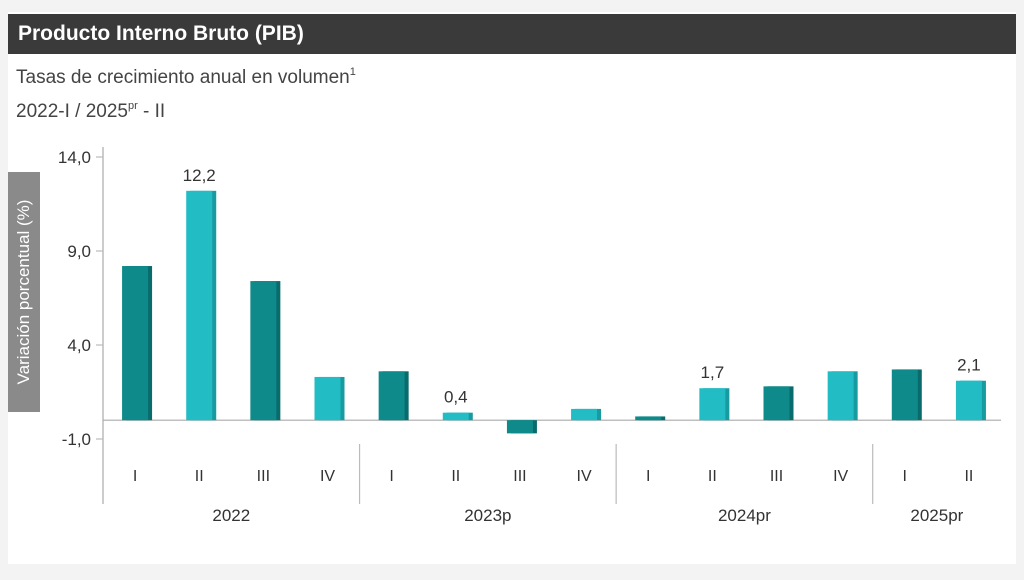 Image resolution: width=1024 pixels, height=580 pixels. What do you see at coordinates (79, 345) in the screenshot?
I see `y-tick-label: 4,0` at bounding box center [79, 345].